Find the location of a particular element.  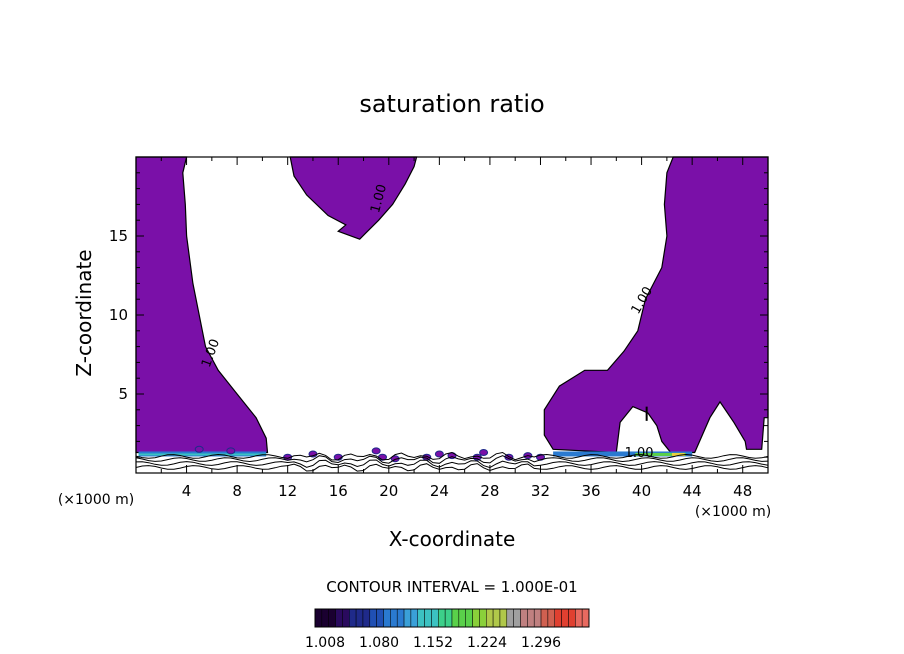

colorbar-frame is located at coordinates (452, 618).